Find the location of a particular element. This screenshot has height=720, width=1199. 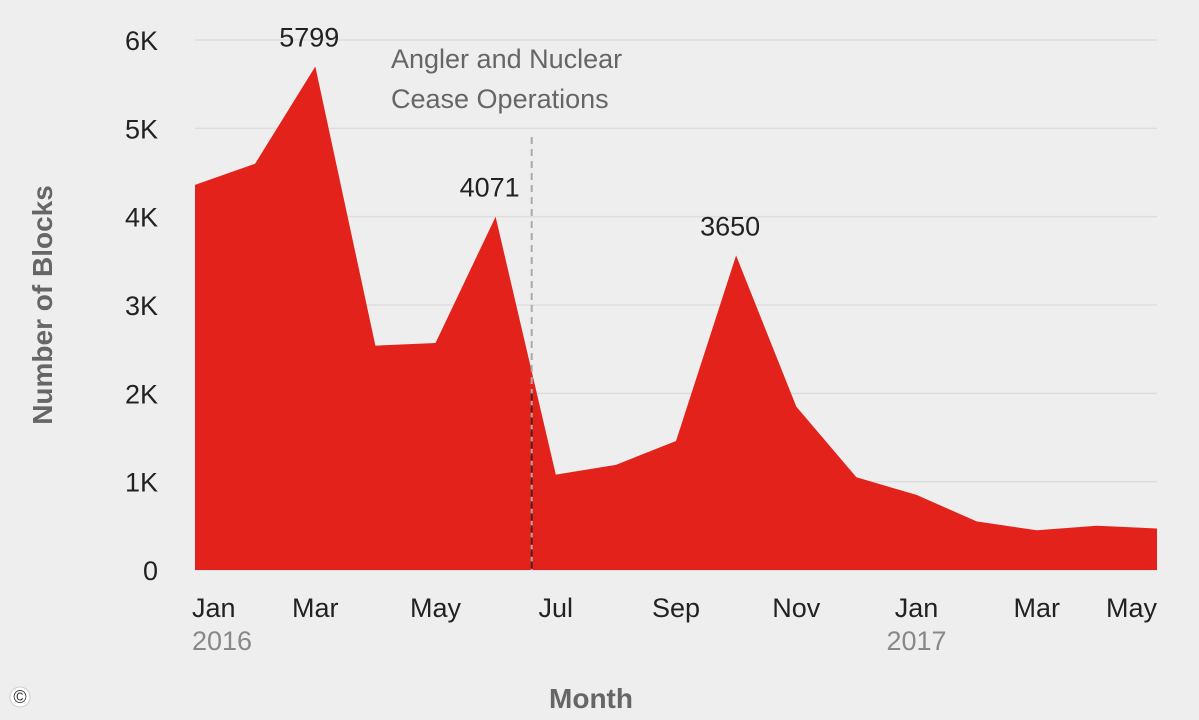

data-label-2: 3650 is located at coordinates (730, 227).